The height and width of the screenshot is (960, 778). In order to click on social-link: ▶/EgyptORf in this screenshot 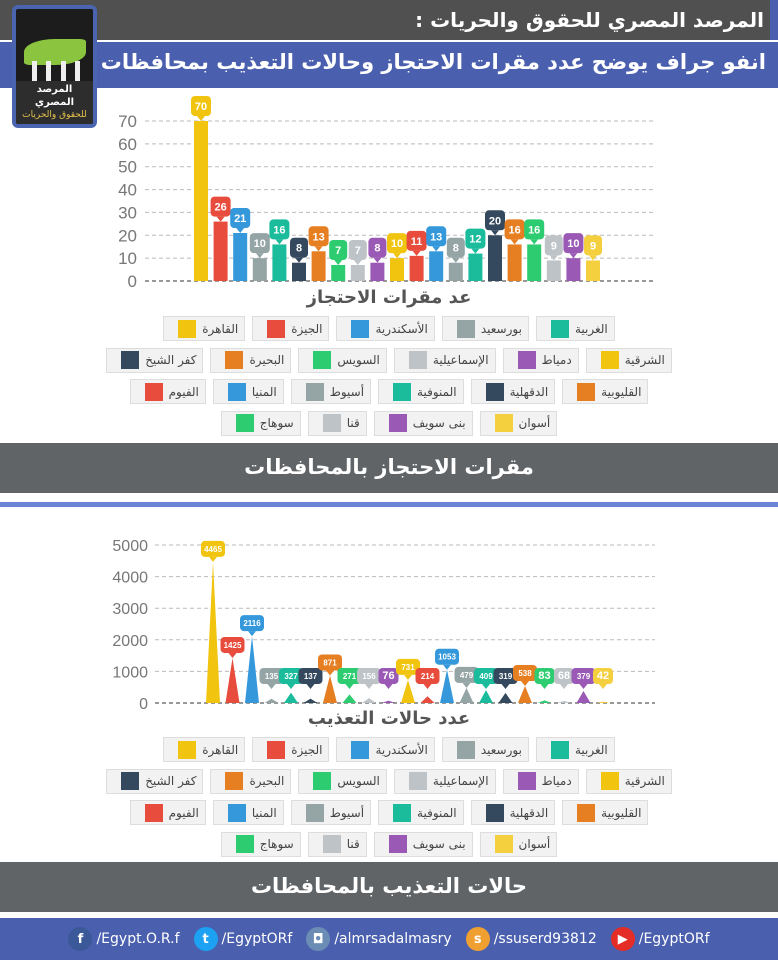, I will do `click(660, 939)`.